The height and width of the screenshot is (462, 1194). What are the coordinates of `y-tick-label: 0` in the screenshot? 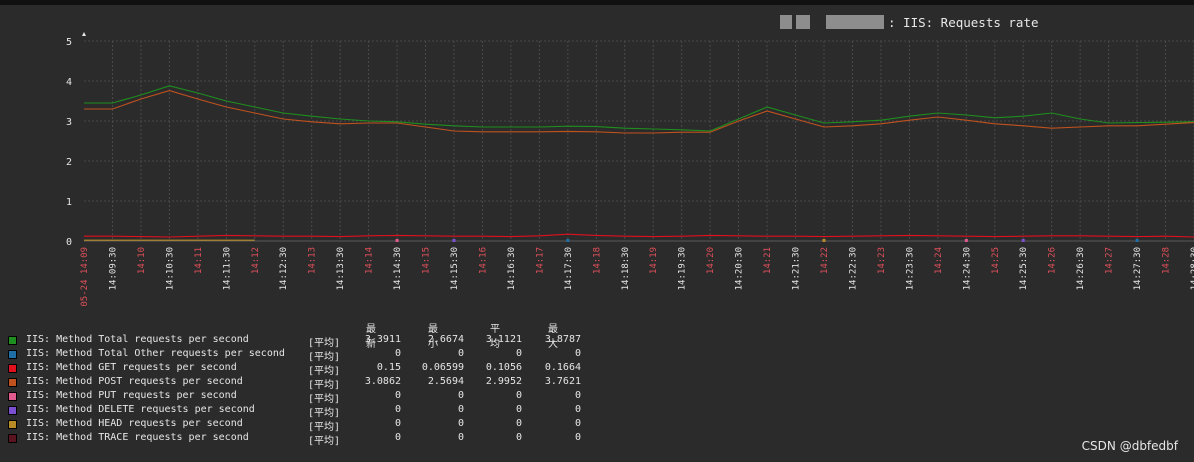 It's located at (69, 242).